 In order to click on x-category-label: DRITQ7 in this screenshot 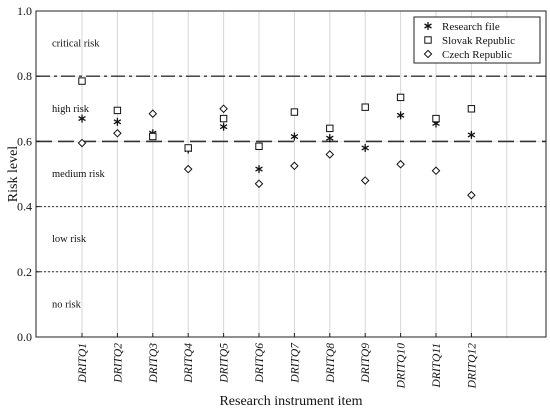, I will do `click(295, 363)`.